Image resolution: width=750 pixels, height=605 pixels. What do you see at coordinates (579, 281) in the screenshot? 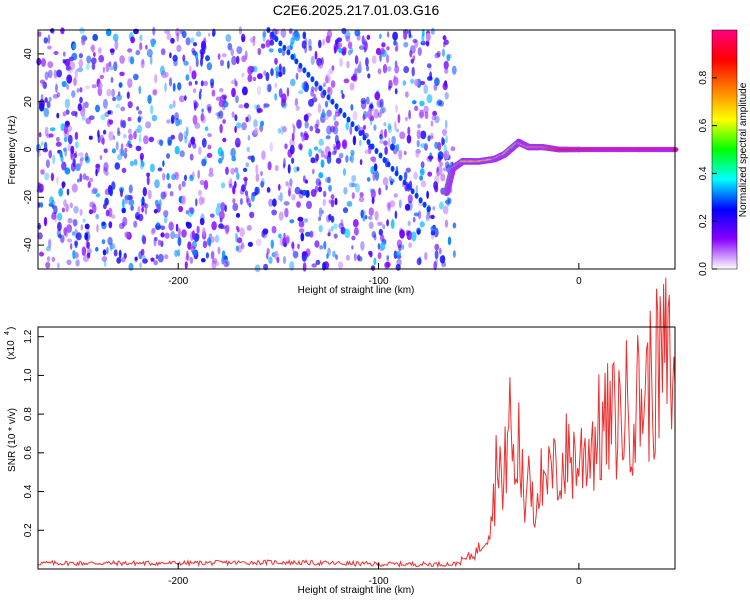
I see `x-tick-label: 0` at bounding box center [579, 281].